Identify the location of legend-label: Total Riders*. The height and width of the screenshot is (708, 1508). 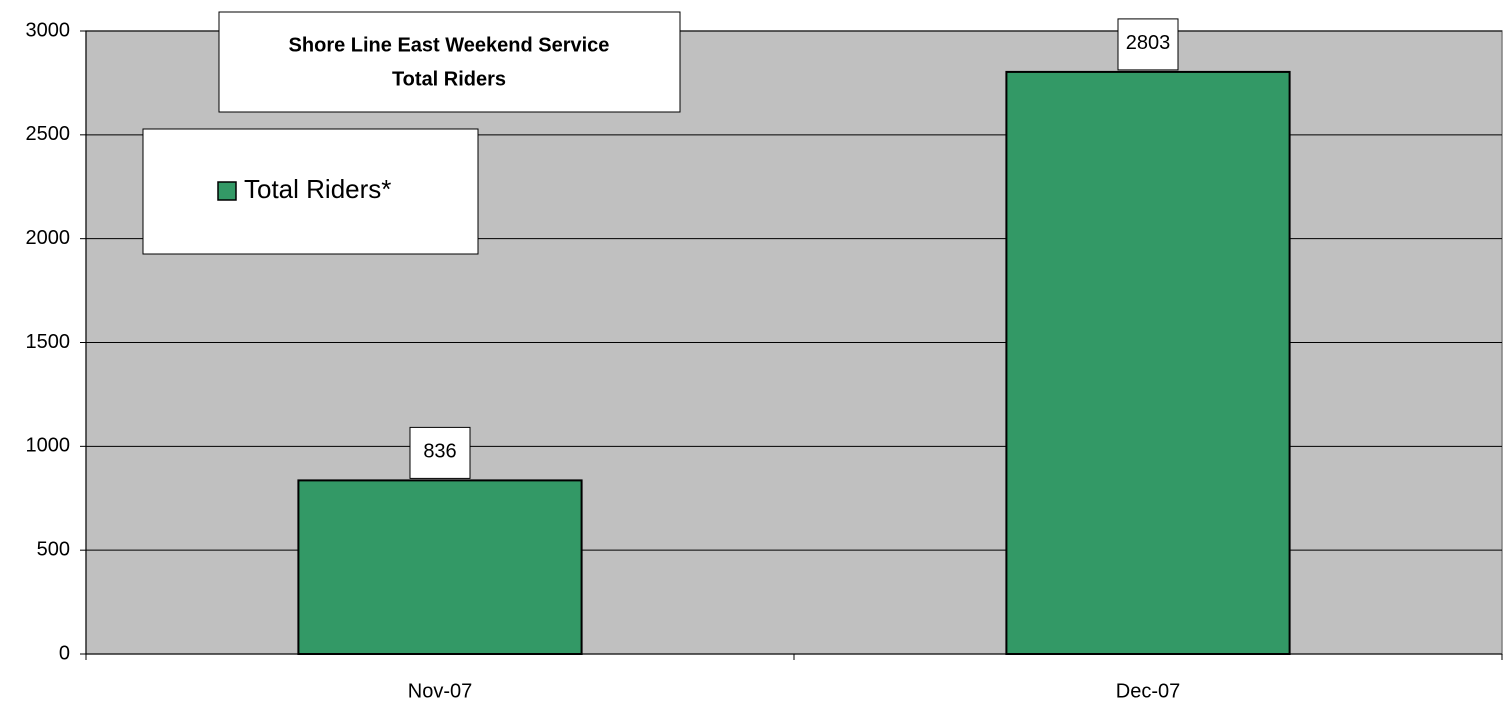
(317, 189).